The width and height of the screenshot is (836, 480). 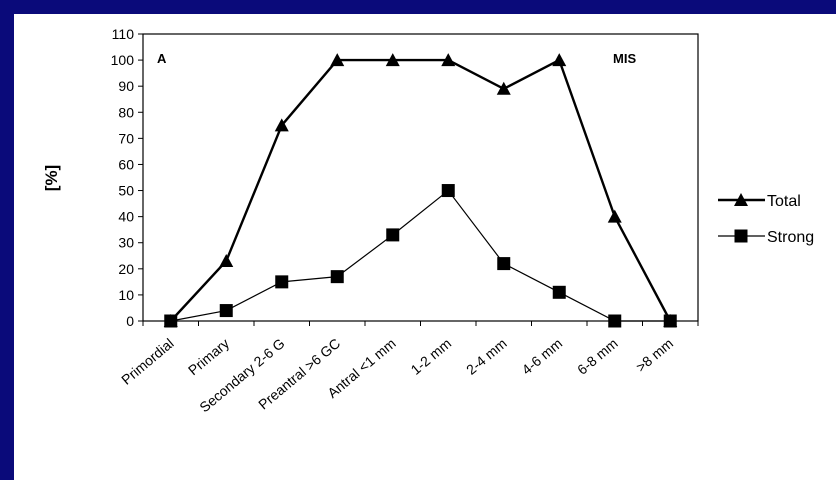 I want to click on x-tick-label: >8 mm, so click(x=654, y=355).